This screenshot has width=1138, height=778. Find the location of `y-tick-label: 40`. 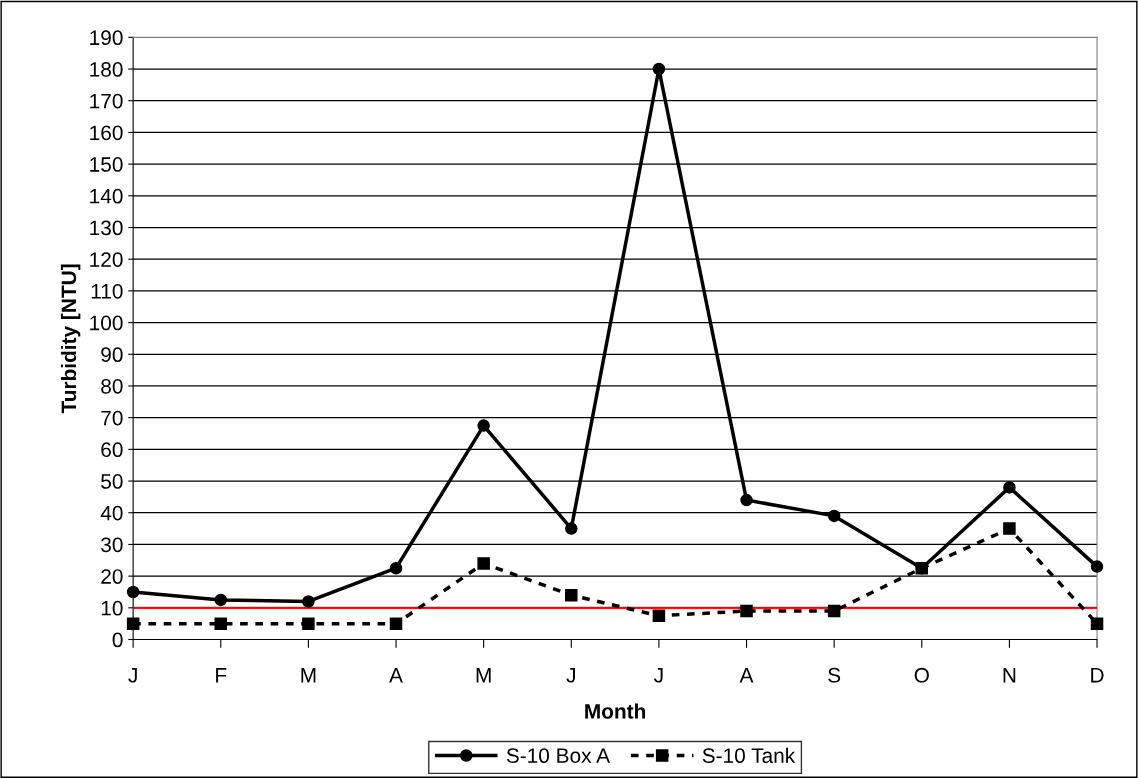

y-tick-label: 40 is located at coordinates (111, 513).